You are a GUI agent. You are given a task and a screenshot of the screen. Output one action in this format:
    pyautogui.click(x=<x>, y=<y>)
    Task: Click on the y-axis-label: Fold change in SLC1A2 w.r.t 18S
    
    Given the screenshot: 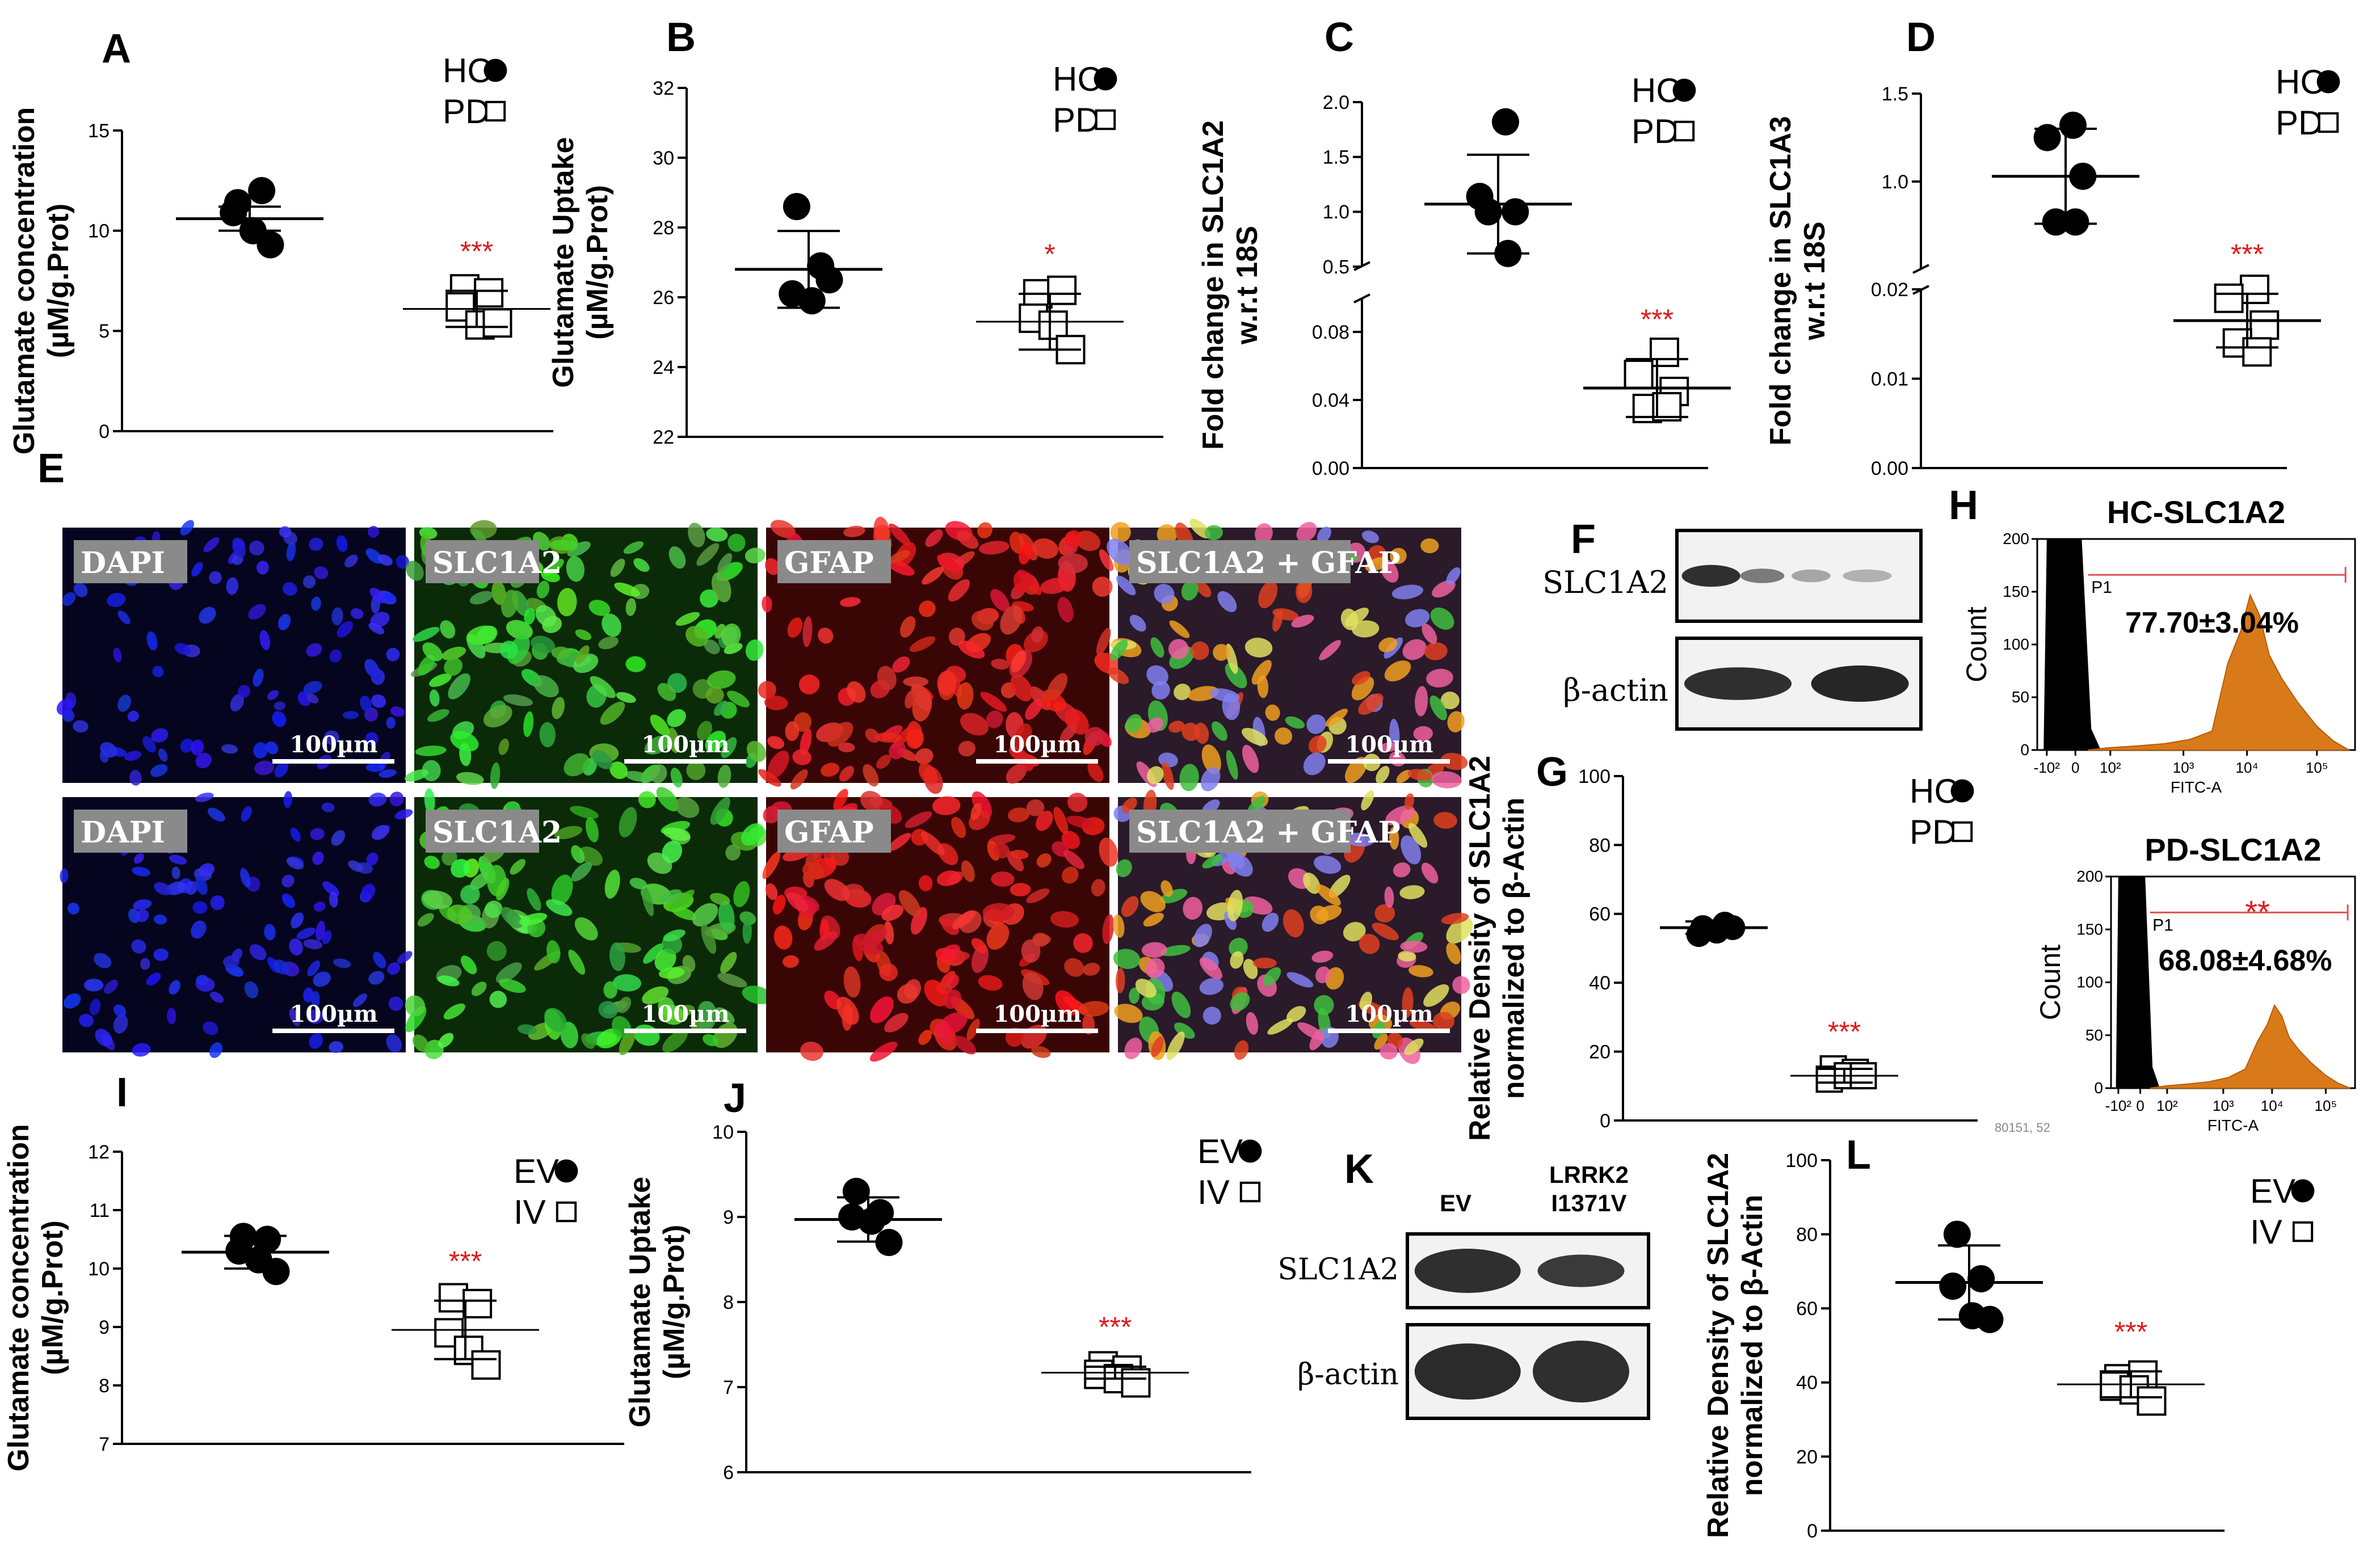 What is the action you would take?
    pyautogui.click(x=1230, y=285)
    